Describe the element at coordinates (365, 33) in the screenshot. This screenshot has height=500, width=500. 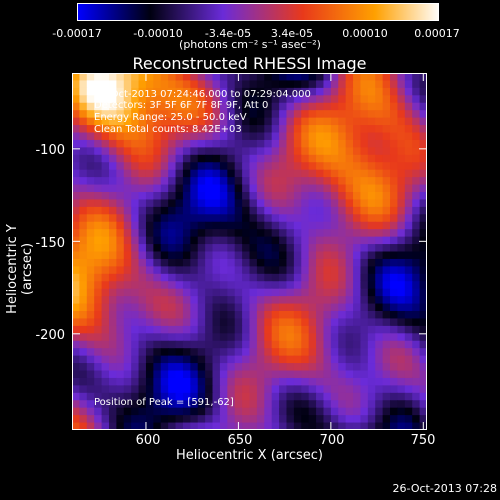
I see `colorbar-tick-label: 0.00010` at that location.